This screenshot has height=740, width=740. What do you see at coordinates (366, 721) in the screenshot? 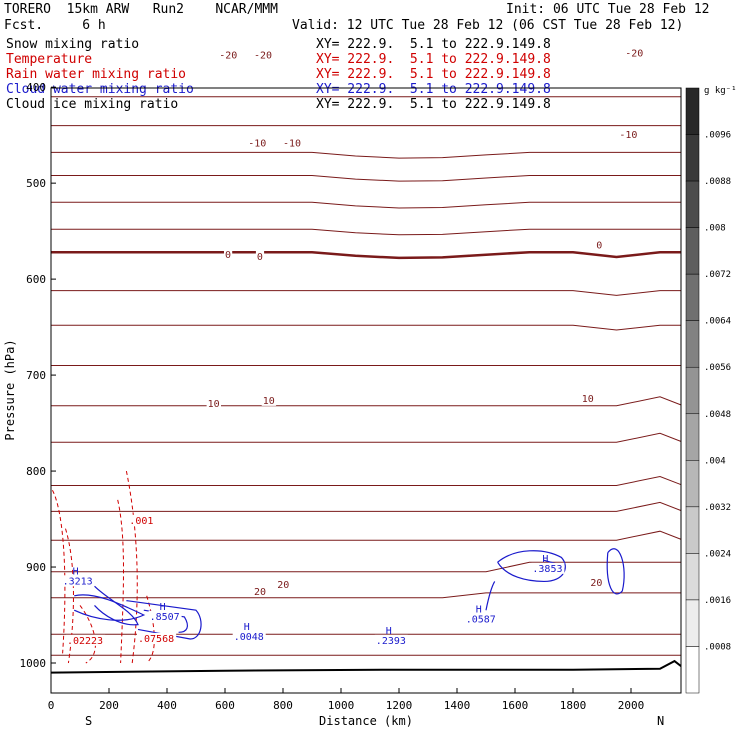
I see `x-axis-label: Distance (km)` at bounding box center [366, 721].